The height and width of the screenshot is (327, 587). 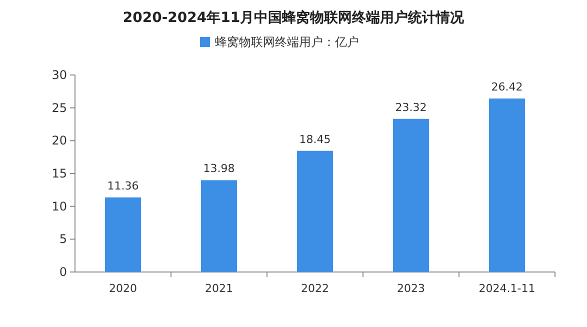 I want to click on x-tick-label: 2022, so click(x=315, y=288).